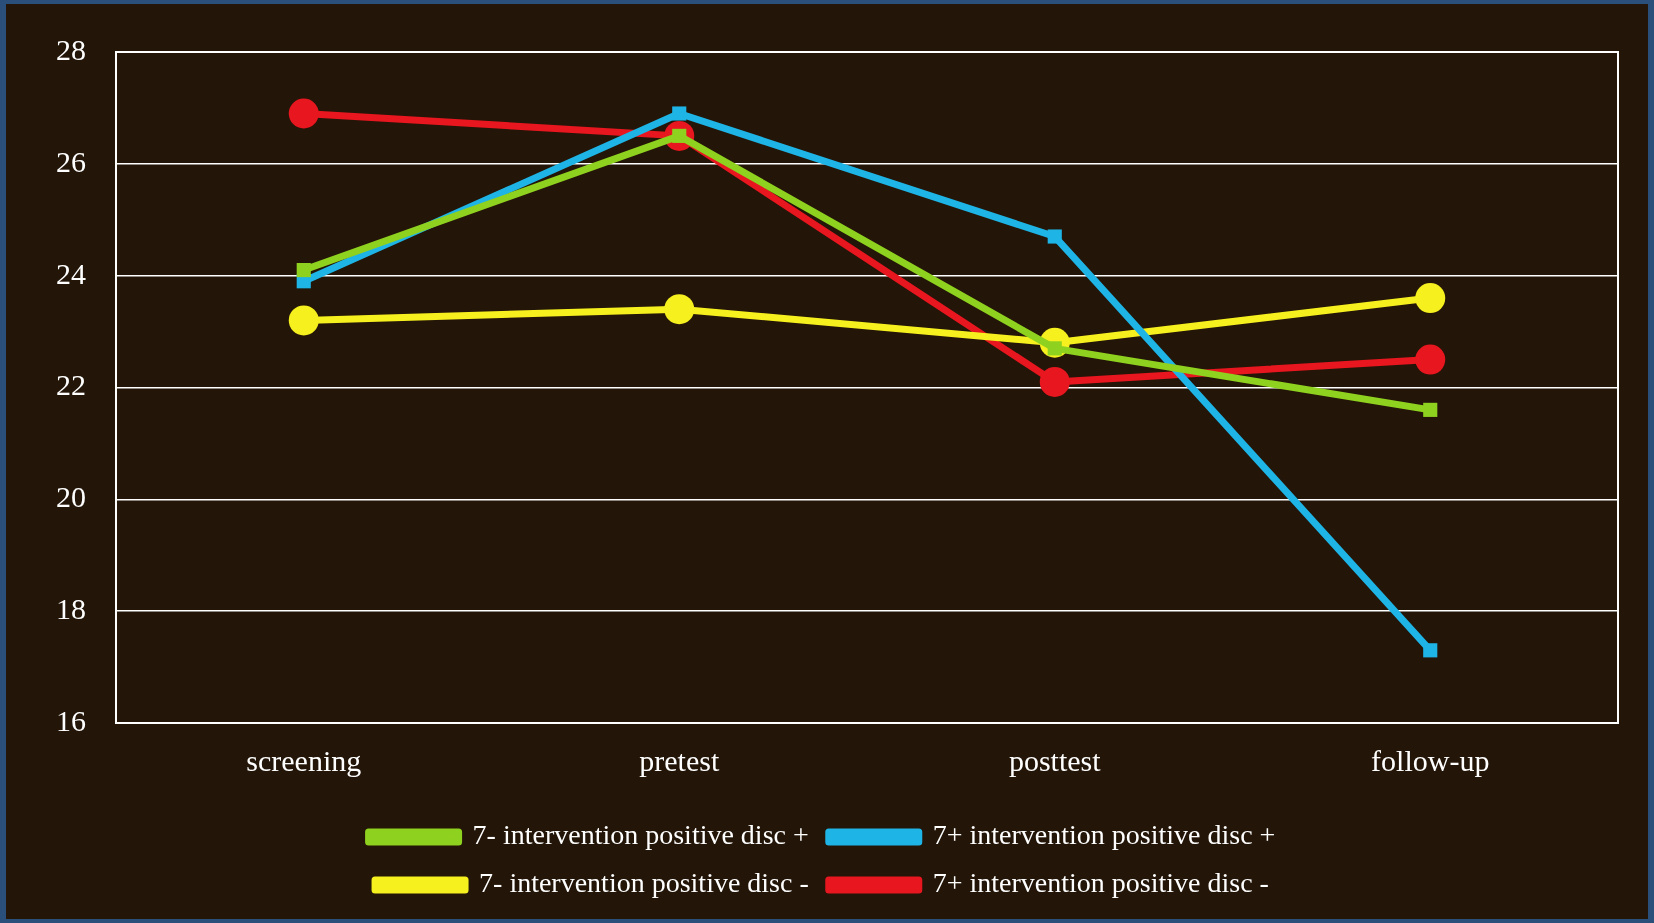 The image size is (1654, 923). What do you see at coordinates (644, 883) in the screenshot?
I see `legend-label: 7- intervention positive disc -` at bounding box center [644, 883].